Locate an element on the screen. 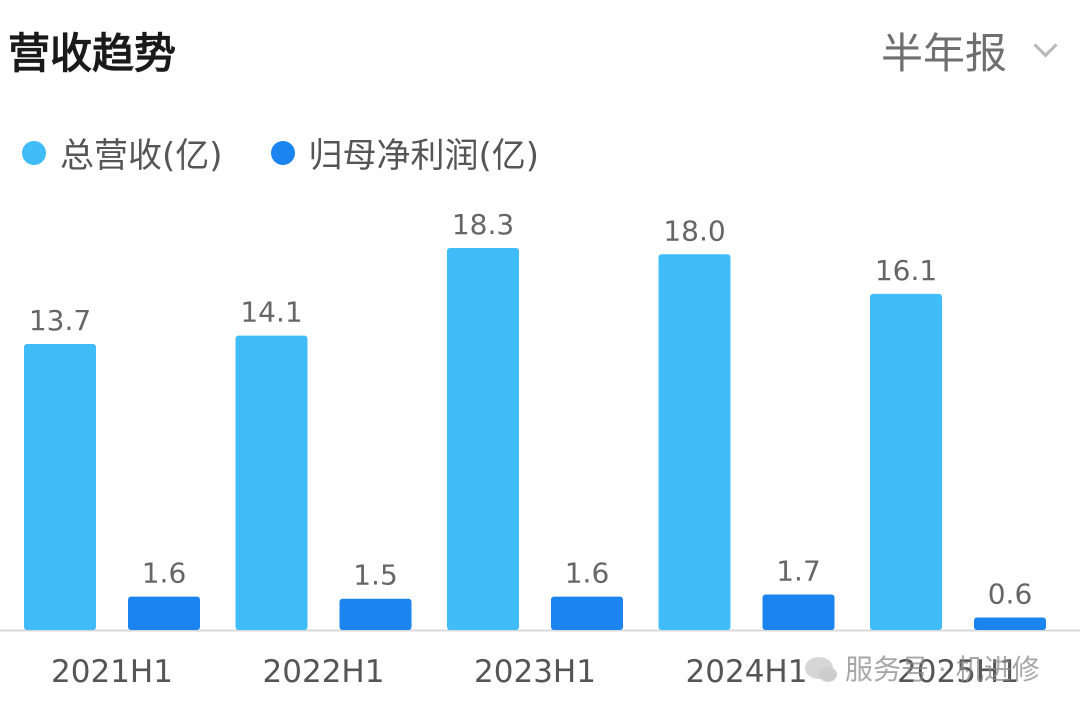  data-label-profit-2024H1: 1.7 is located at coordinates (798, 571).